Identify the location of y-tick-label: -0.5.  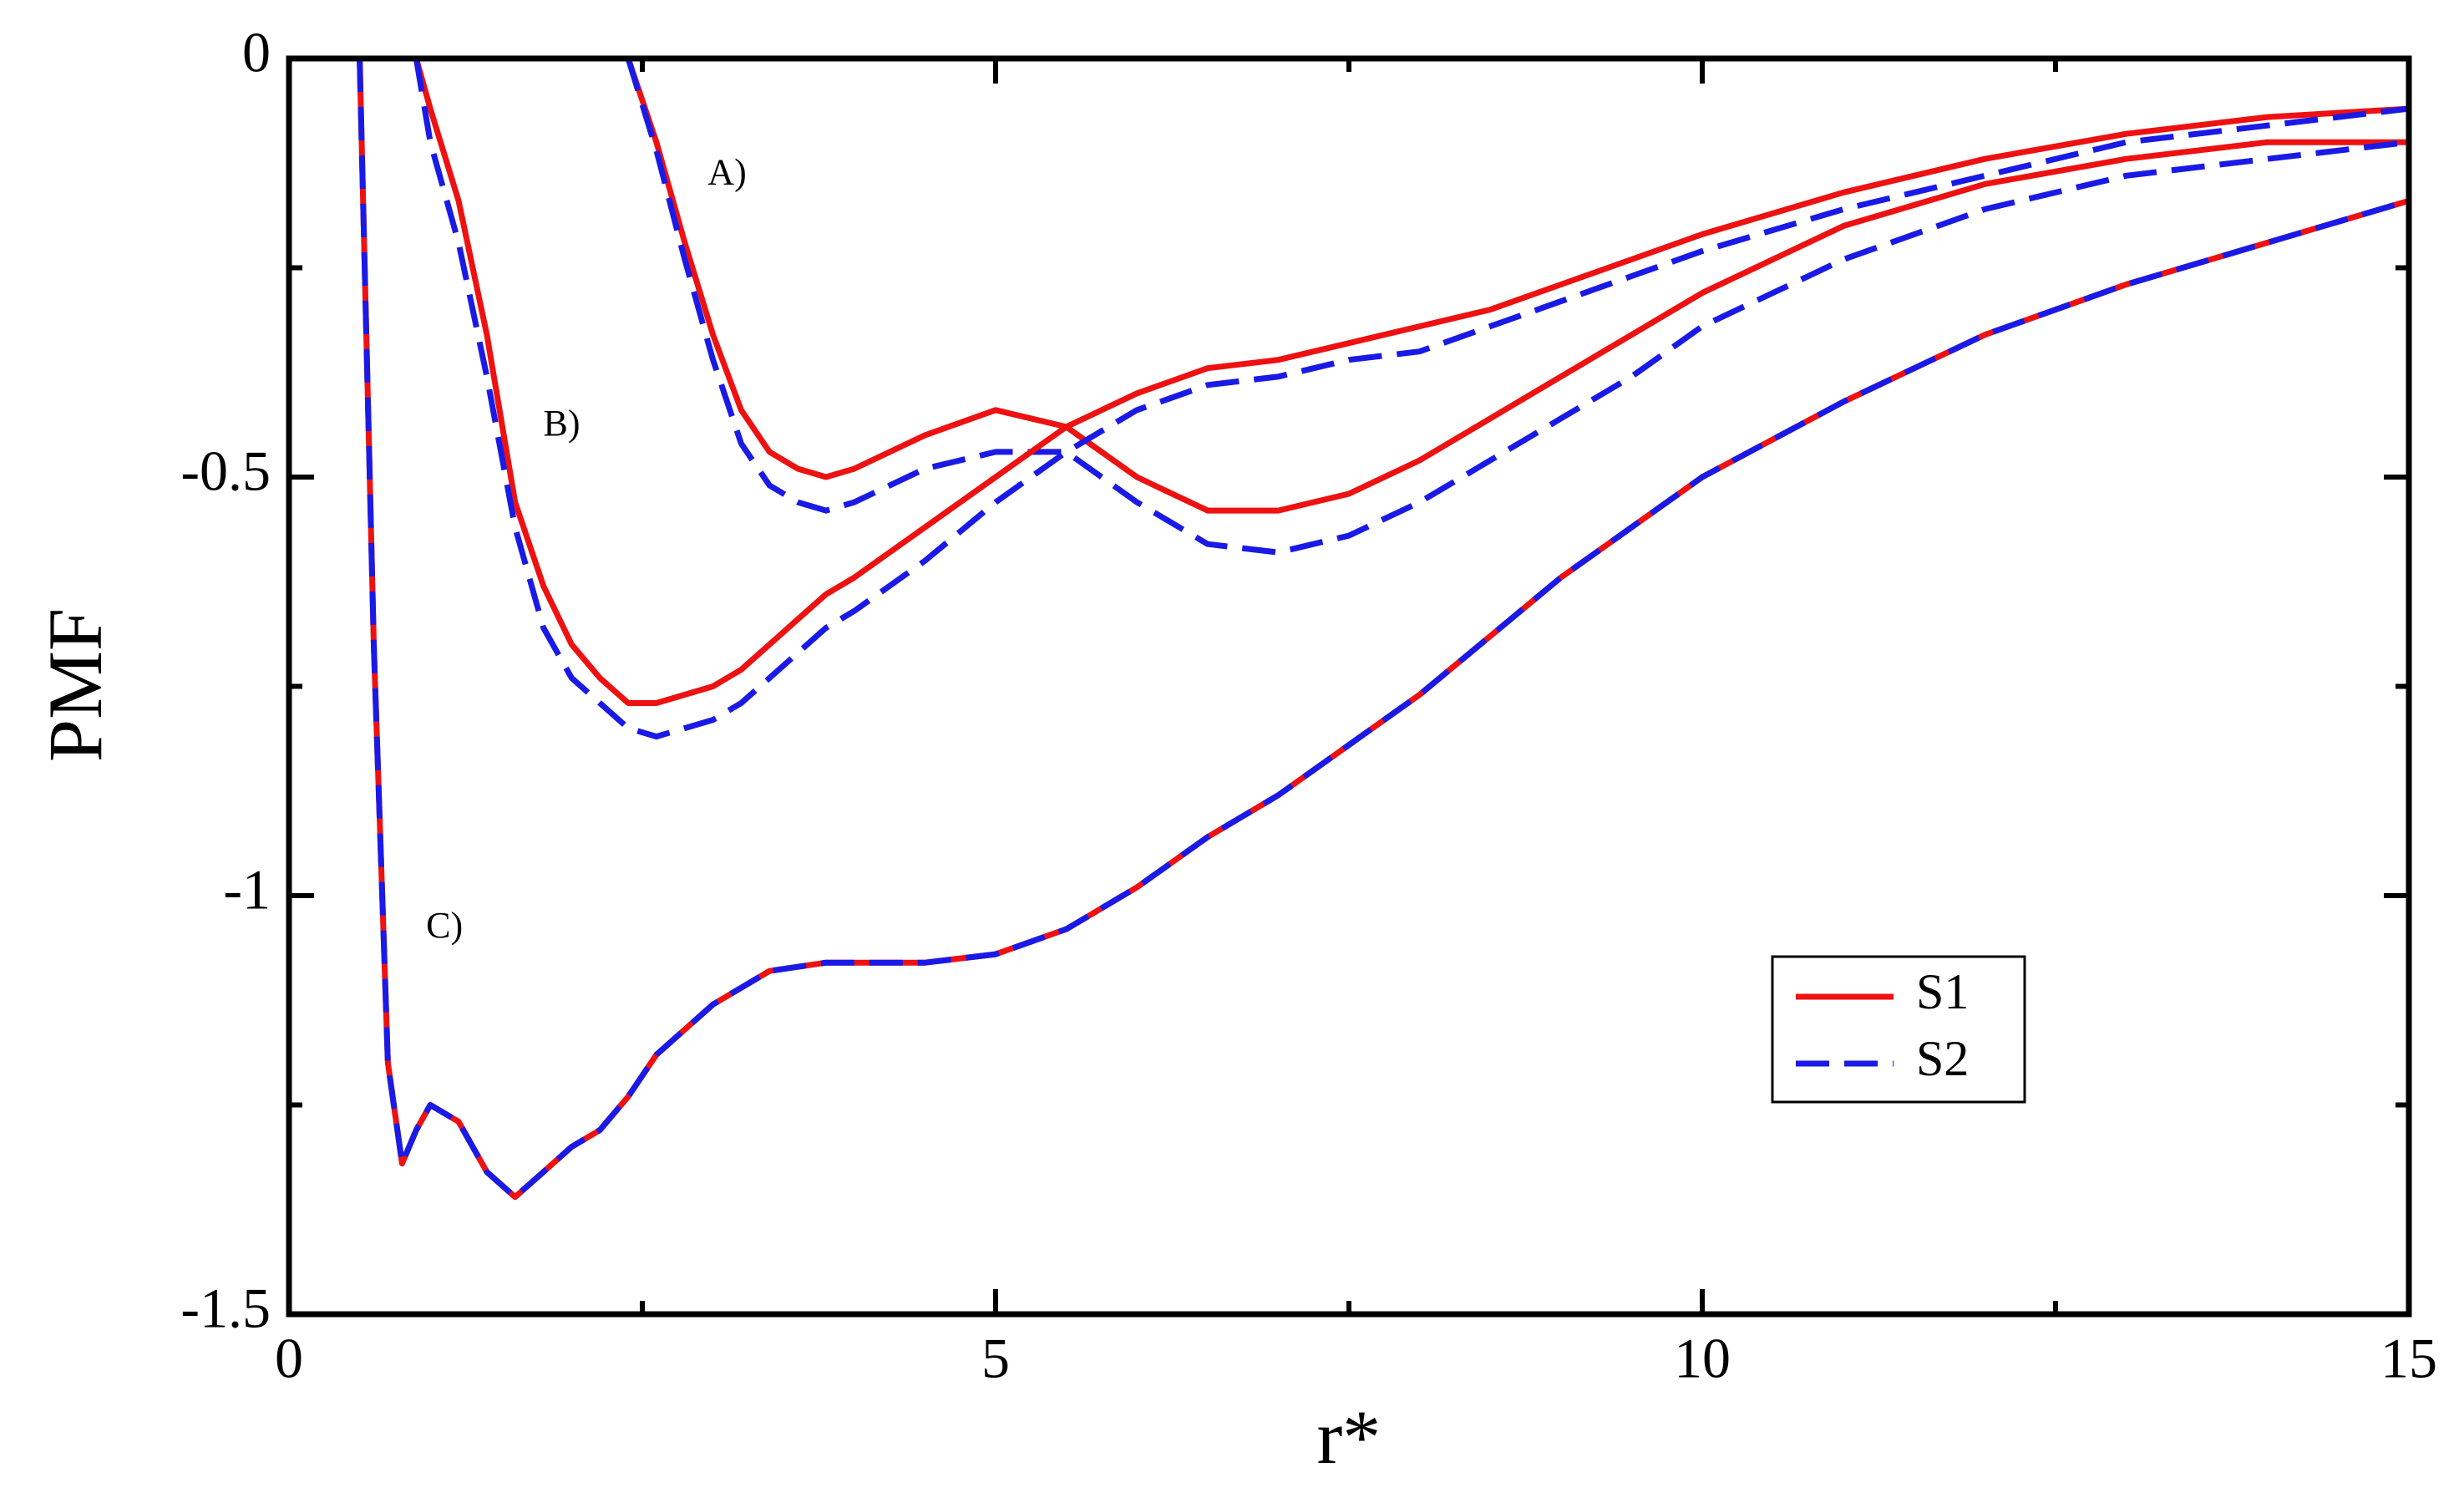
(226, 471).